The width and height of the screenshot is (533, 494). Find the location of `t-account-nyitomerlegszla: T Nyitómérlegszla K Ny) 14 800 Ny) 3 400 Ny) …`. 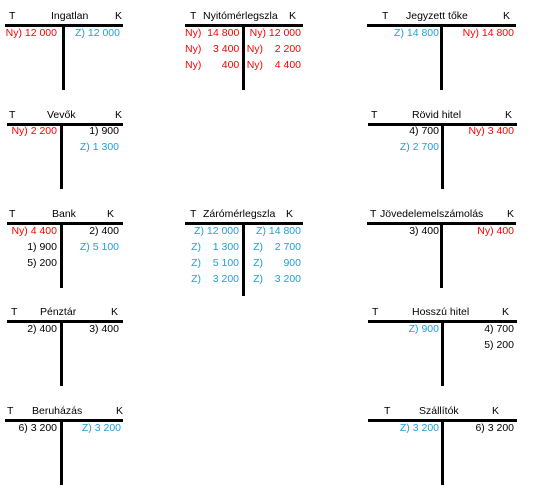

t-account-nyitomerlegszla: T Nyitómérlegszla K Ny) 14 800 Ny) 3 400 Ny) … is located at coordinates (244, 50).